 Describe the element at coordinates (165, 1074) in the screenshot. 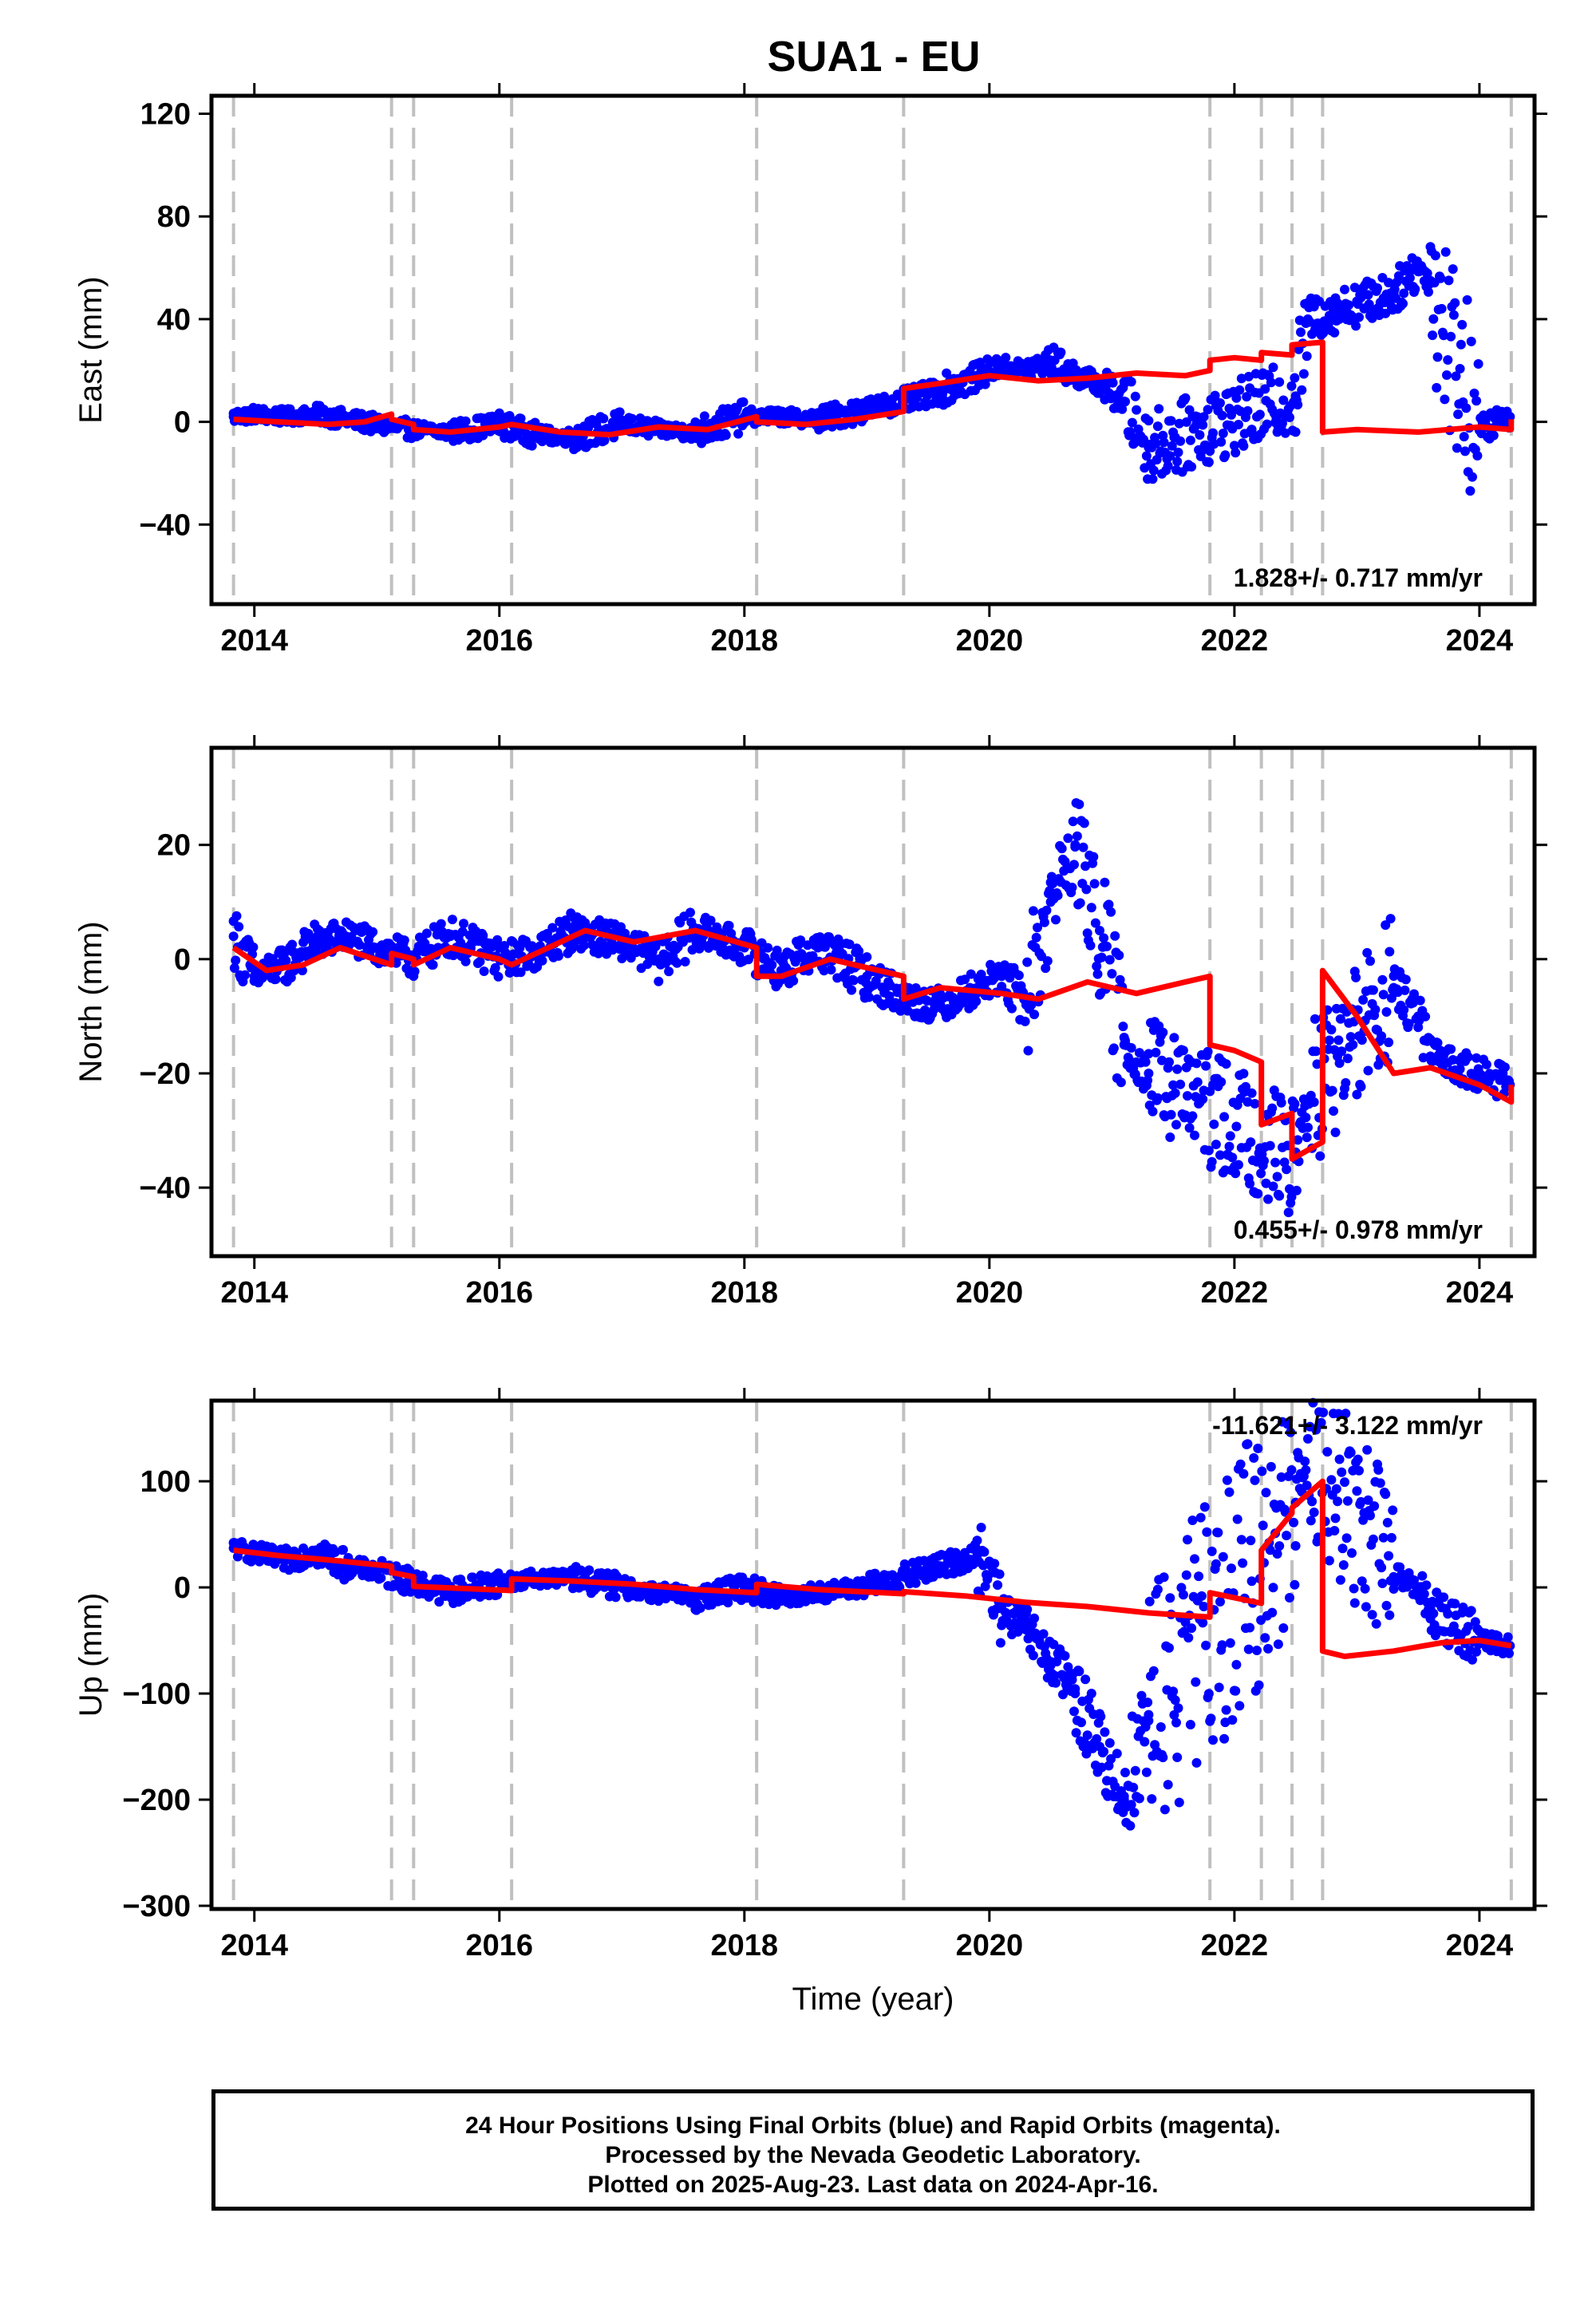

I see `y-tick-label: −20` at that location.